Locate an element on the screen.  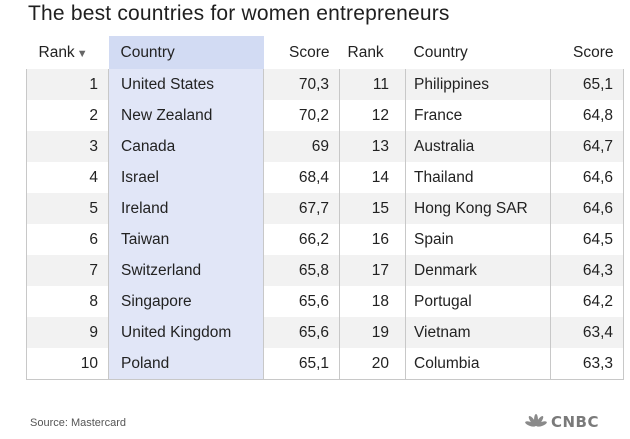
country2-cell: Hong Kong SAR is located at coordinates (478, 208).